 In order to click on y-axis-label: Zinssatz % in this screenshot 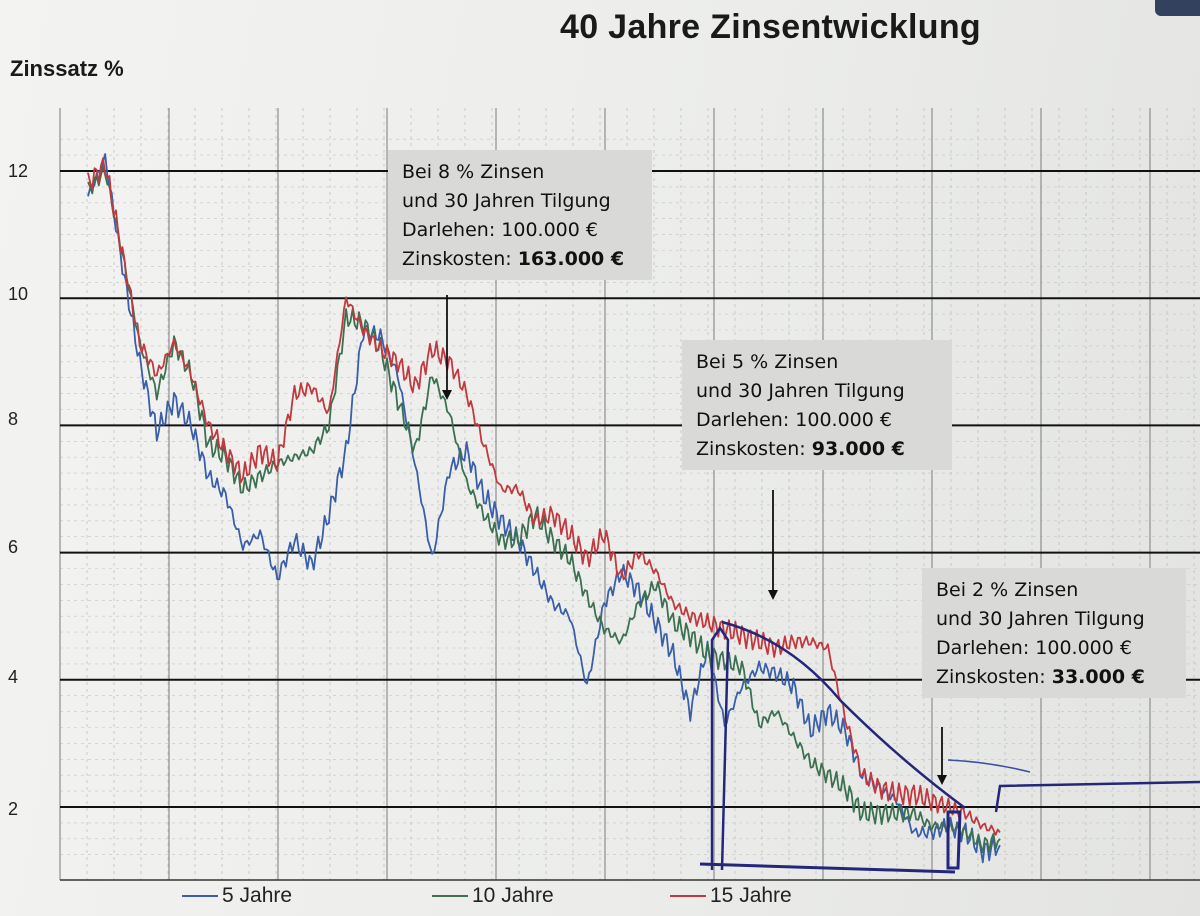, I will do `click(67, 68)`.